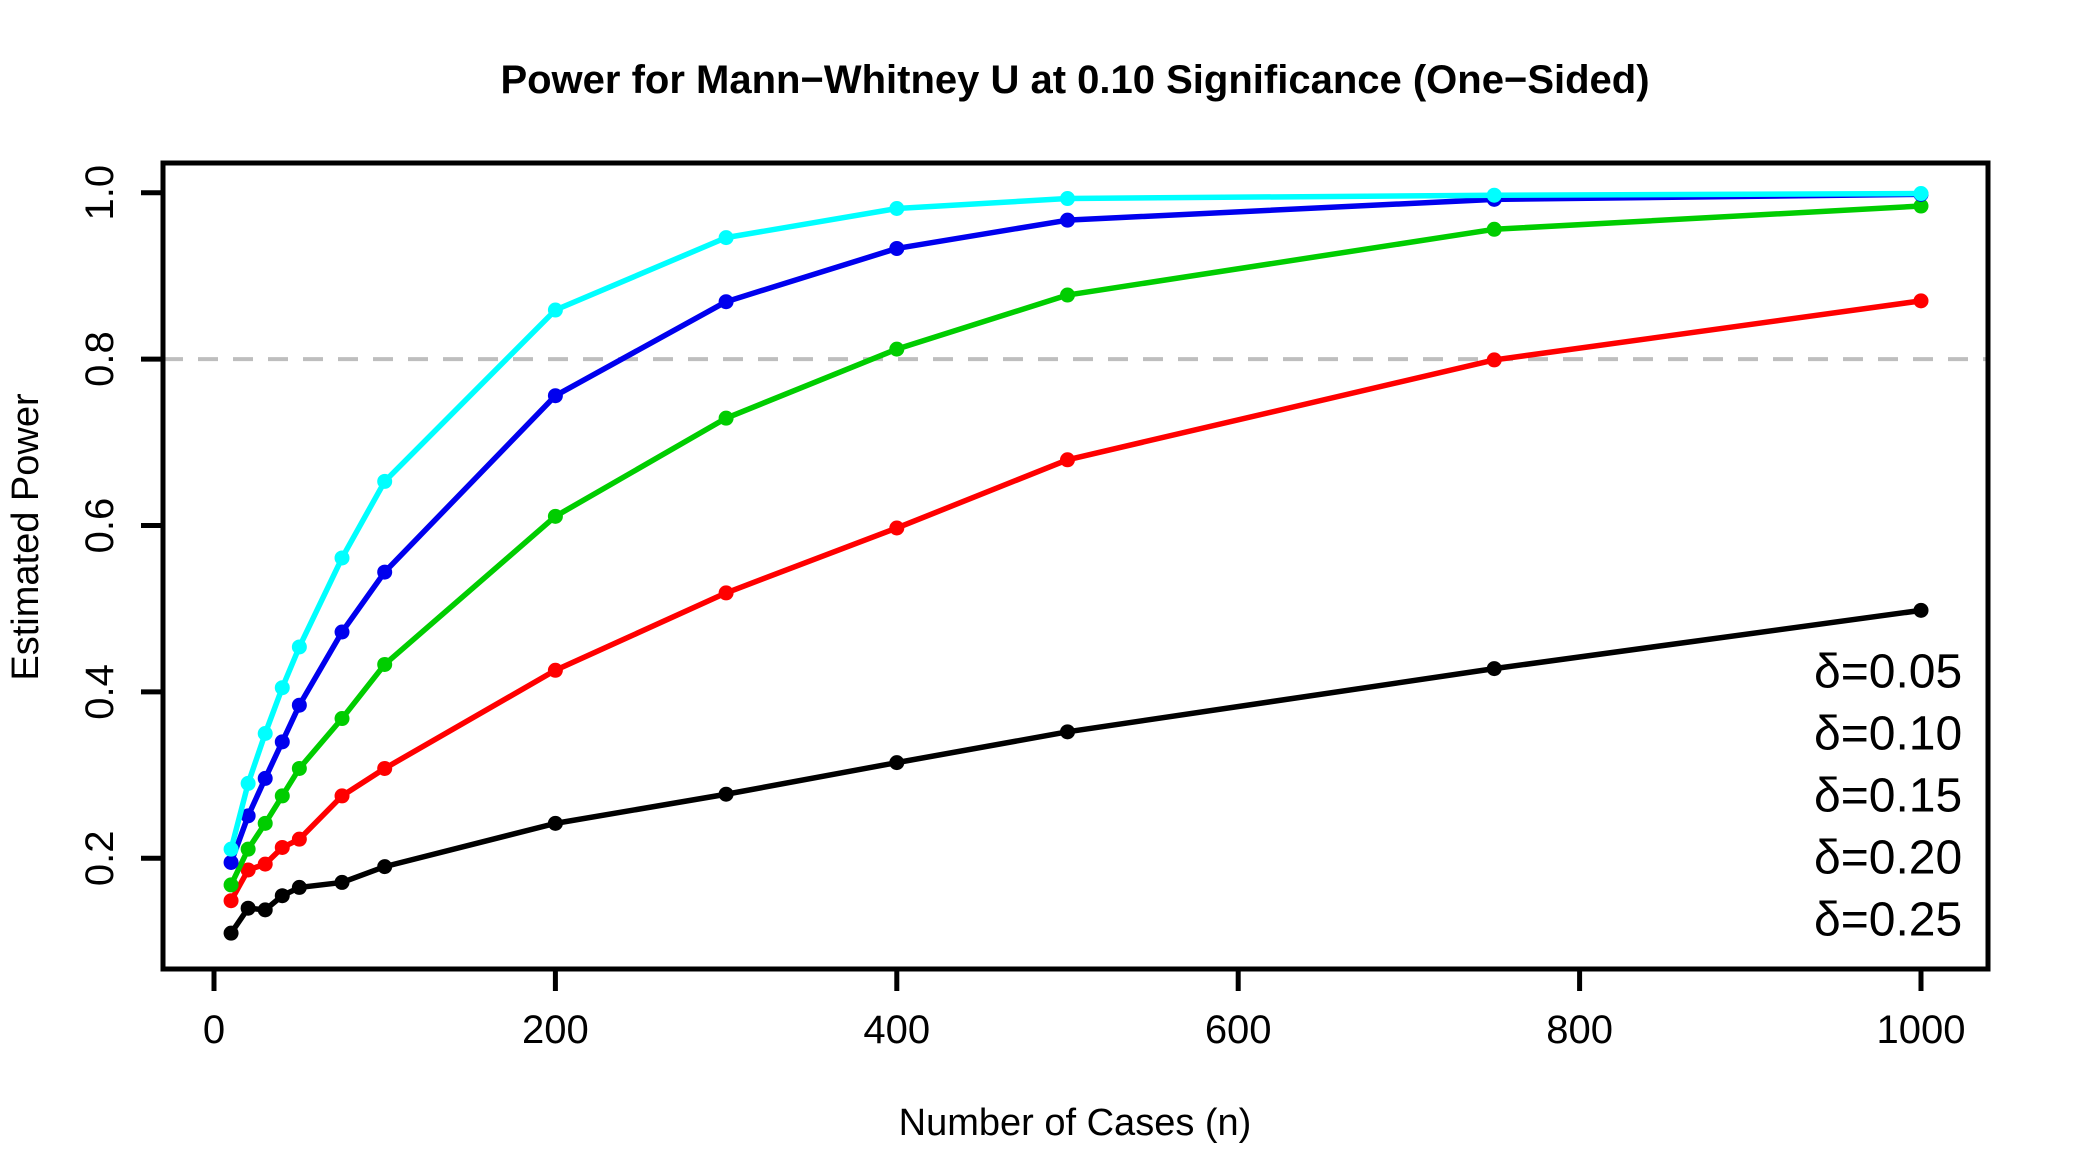 Image resolution: width=2073 pixels, height=1175 pixels. I want to click on series-point-δ=0.15-n10, so click(231, 885).